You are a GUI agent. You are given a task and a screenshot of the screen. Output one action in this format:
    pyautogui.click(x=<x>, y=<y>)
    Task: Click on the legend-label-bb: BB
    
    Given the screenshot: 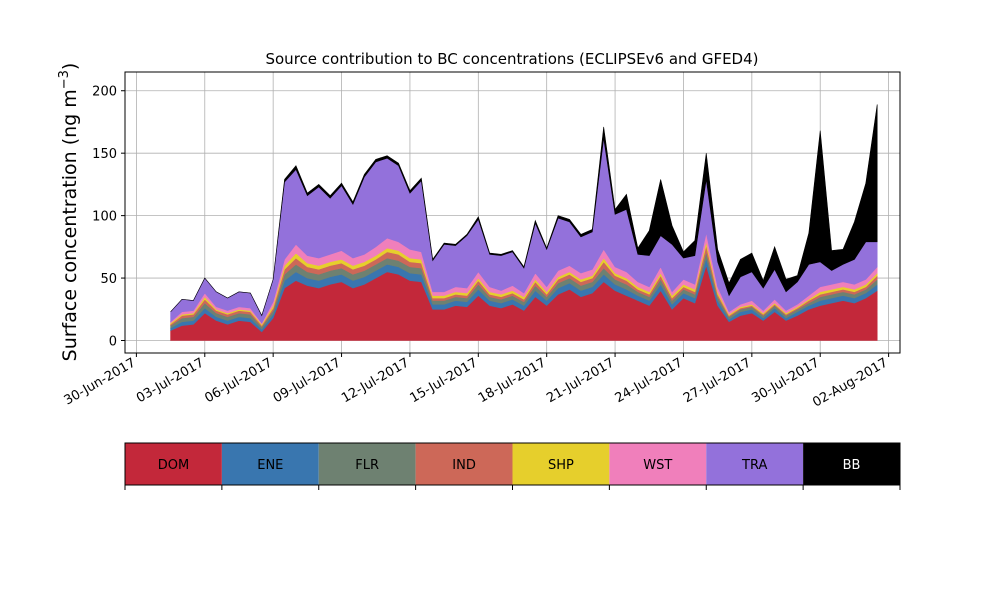 What is the action you would take?
    pyautogui.click(x=852, y=465)
    